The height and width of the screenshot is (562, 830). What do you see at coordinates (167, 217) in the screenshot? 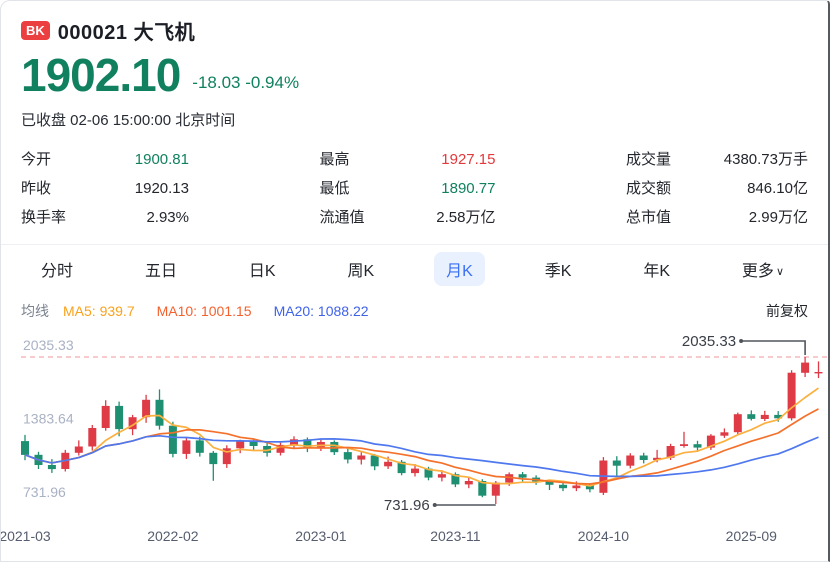
I see `stat-value: 2.93%` at bounding box center [167, 217].